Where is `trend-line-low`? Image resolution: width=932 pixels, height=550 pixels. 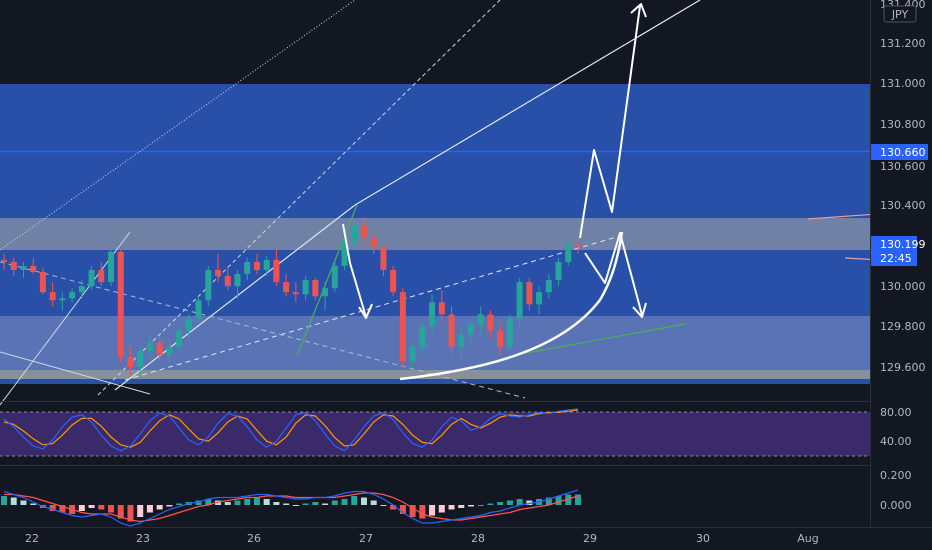
trend-line-low is located at coordinates (75, 373).